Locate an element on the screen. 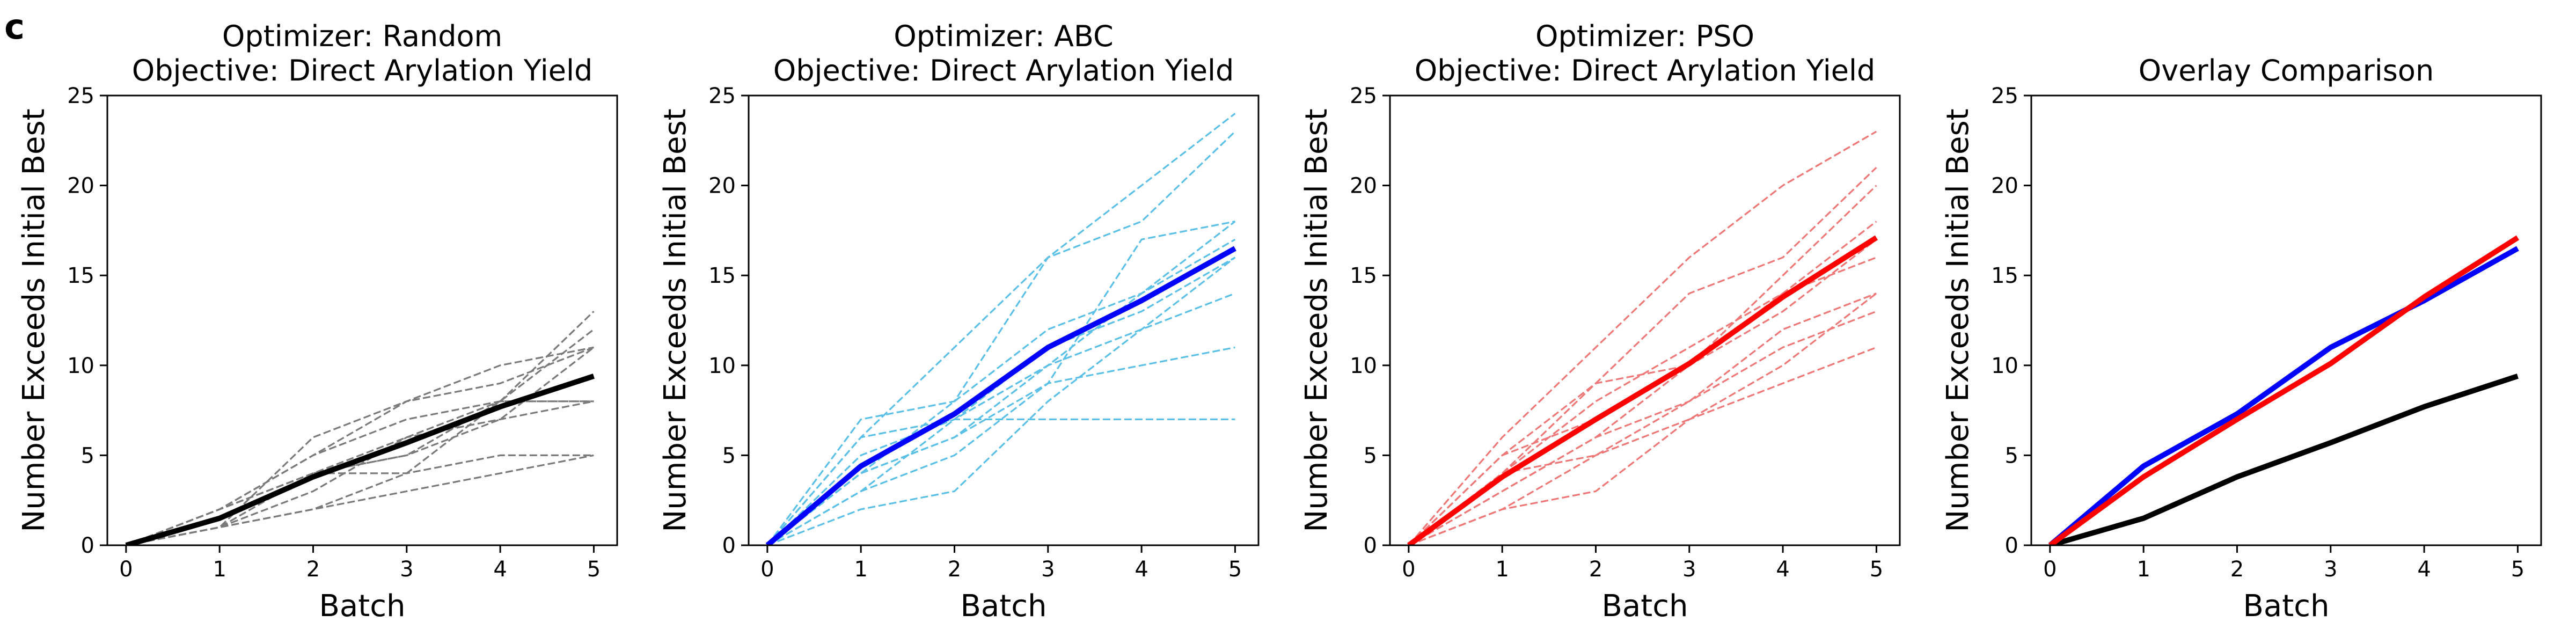  chart-title-line-1: Optimizer: Random is located at coordinates (362, 36).